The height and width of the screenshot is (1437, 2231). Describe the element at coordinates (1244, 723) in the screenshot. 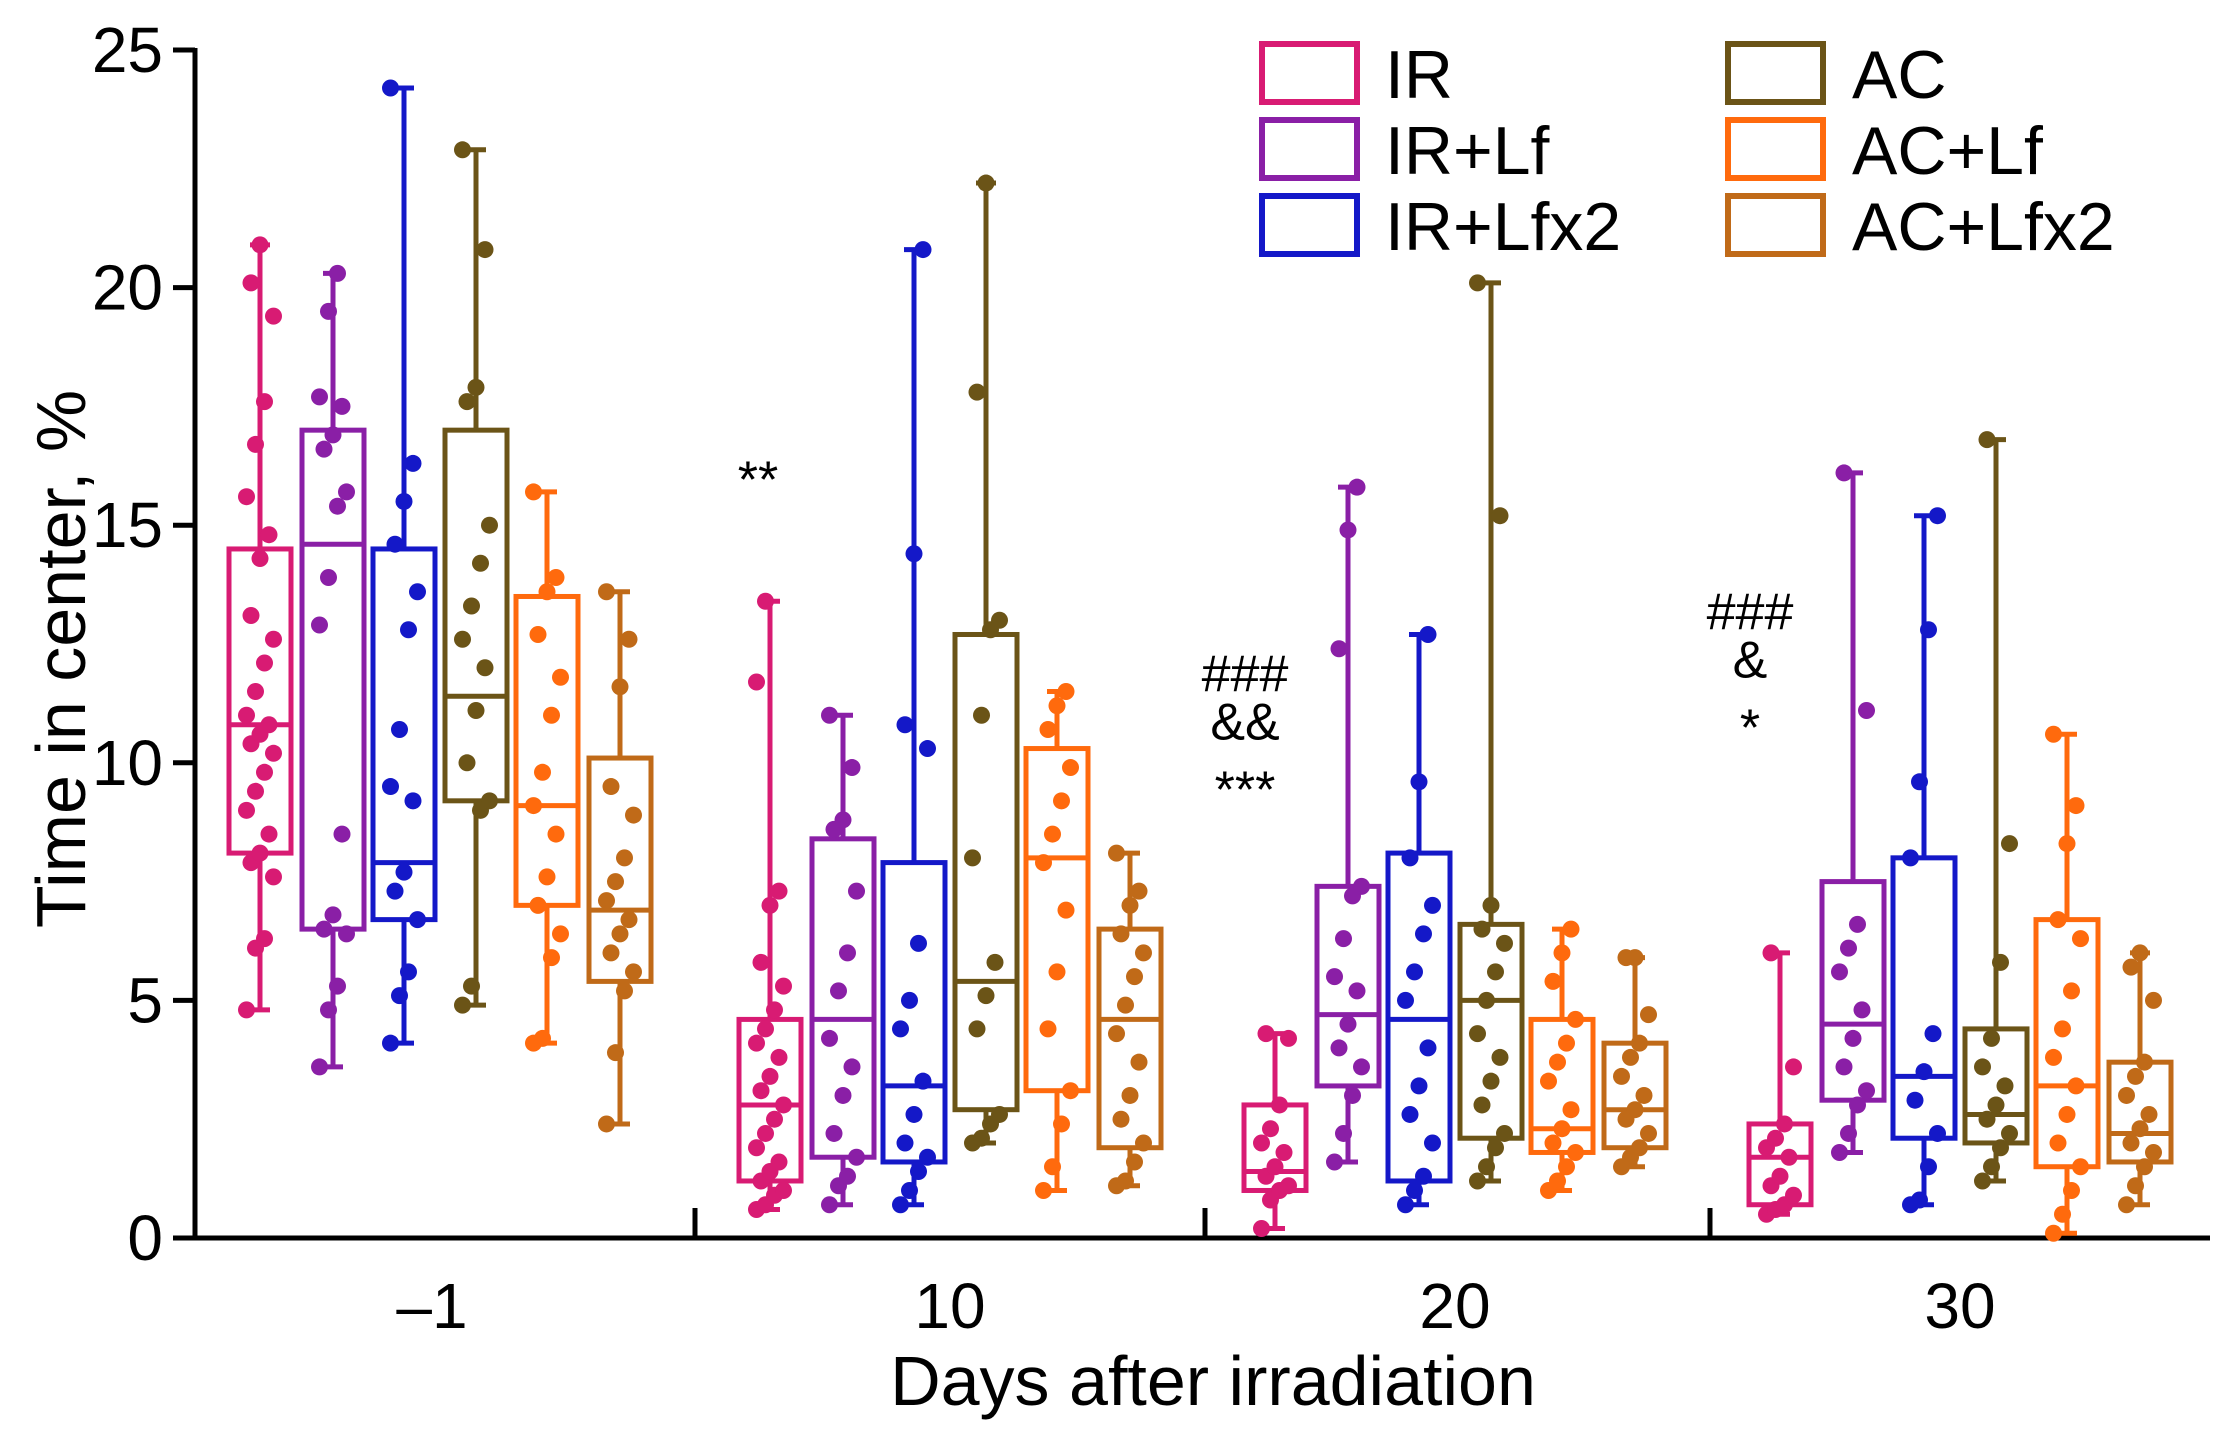

I see `annotation-text: &&` at that location.